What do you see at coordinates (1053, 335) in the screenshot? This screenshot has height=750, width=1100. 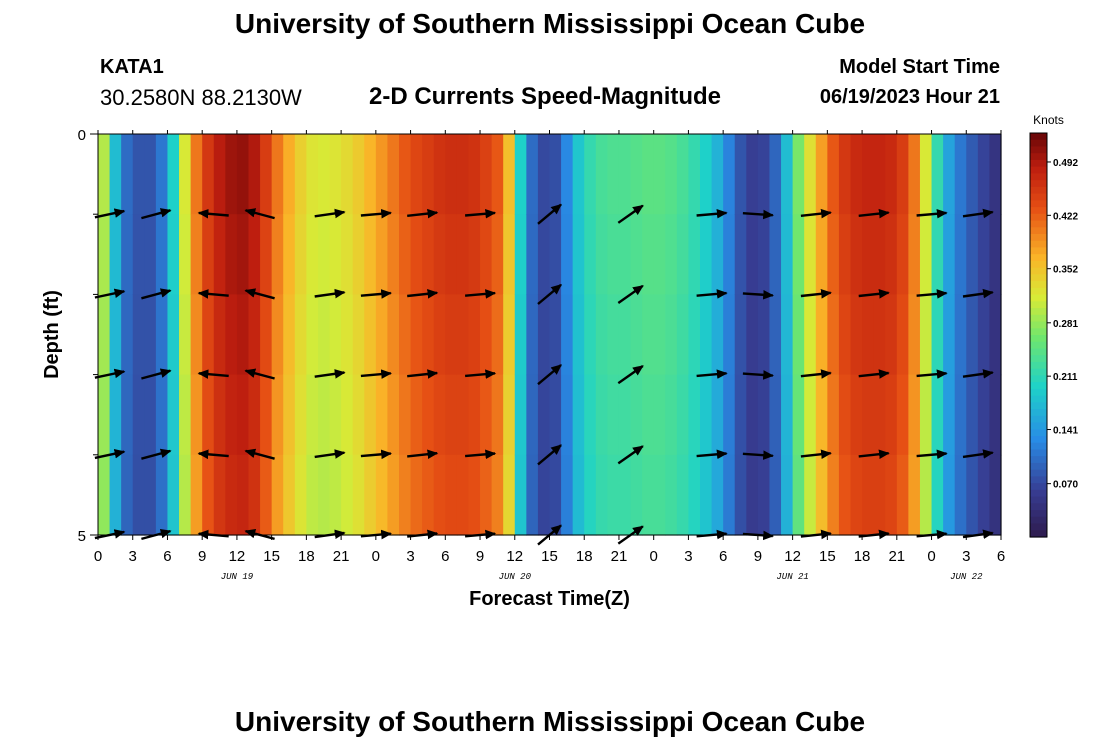 I see `colorbar: 0.492 0.422 0.352 0.281 0.211 0.141 0.070` at bounding box center [1053, 335].